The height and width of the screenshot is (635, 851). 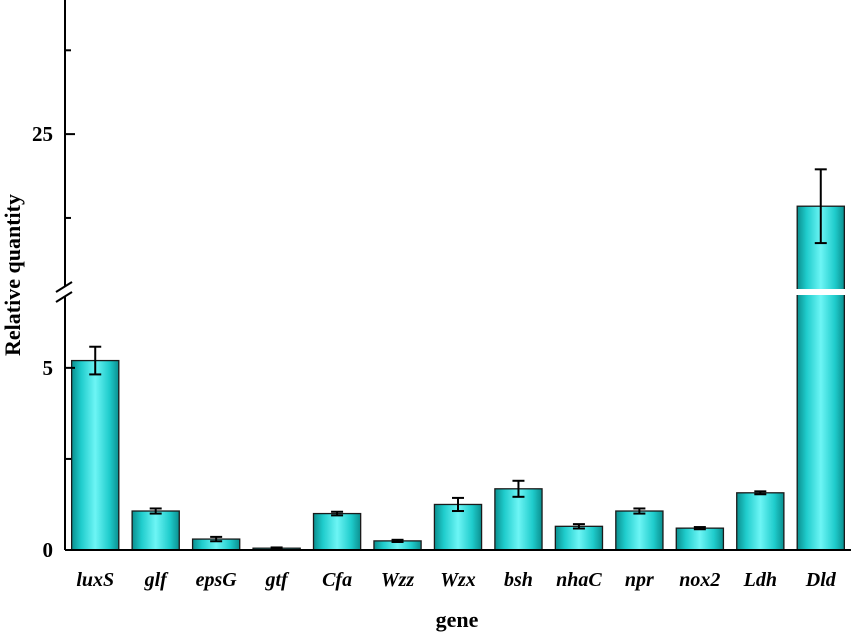 I want to click on error-bar-Wzz, so click(x=397, y=540).